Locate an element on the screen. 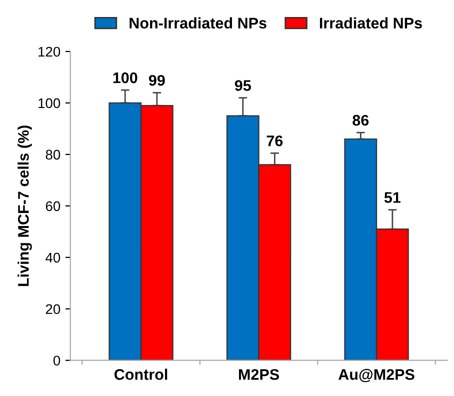 The width and height of the screenshot is (454, 396). data-label: 76 is located at coordinates (274, 140).